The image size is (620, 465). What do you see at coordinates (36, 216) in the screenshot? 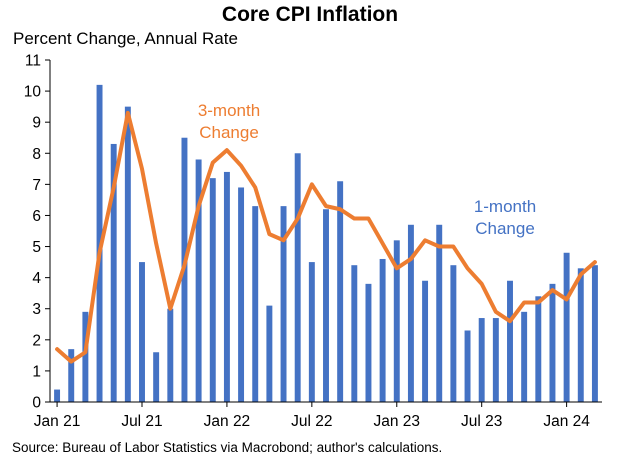
I see `y-tick-label: 6` at bounding box center [36, 216].